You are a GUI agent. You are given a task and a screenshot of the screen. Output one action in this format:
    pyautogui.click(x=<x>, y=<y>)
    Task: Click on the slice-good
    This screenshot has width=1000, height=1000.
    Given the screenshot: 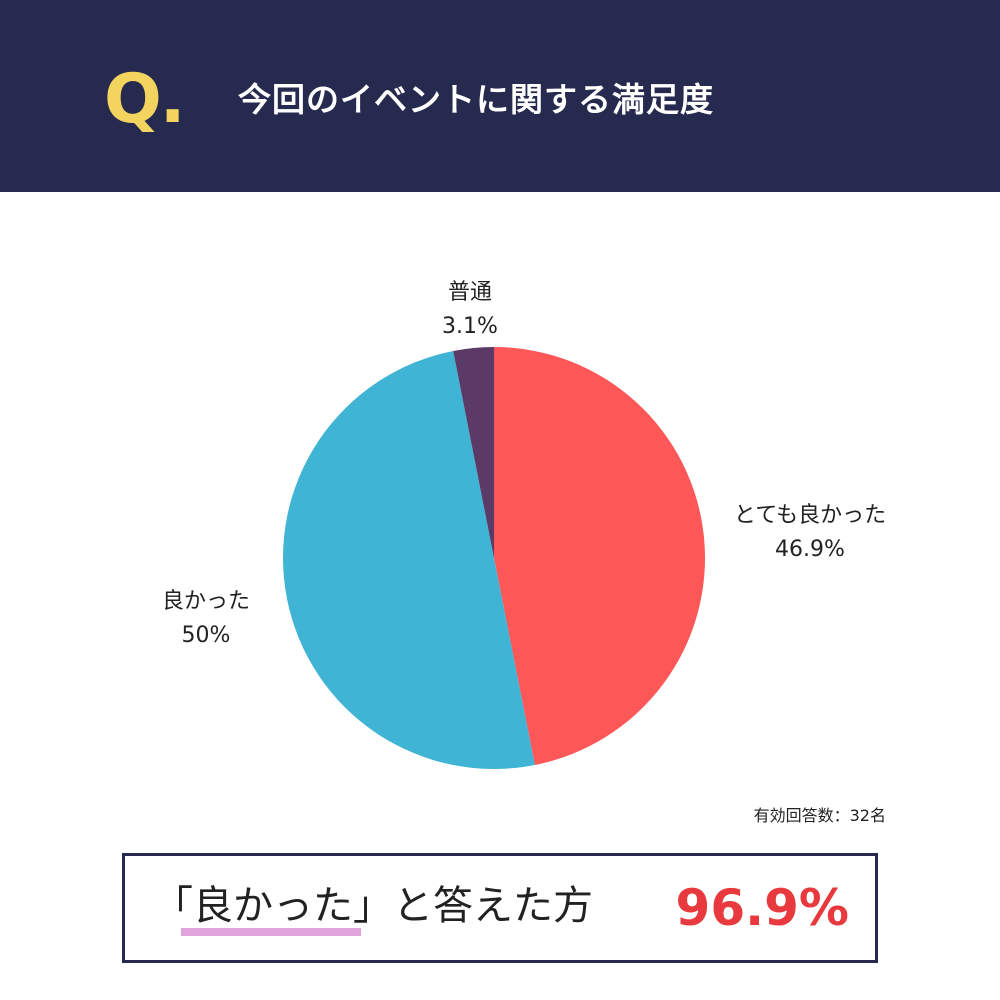 What is the action you would take?
    pyautogui.click(x=409, y=560)
    